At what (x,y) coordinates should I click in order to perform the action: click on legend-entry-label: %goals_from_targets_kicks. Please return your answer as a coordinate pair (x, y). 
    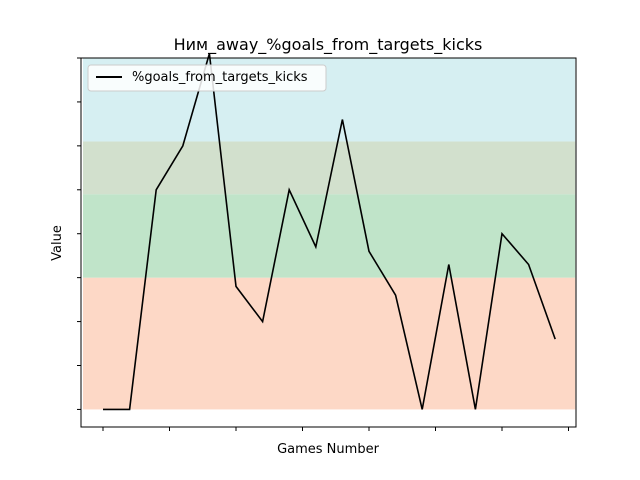
    Looking at the image, I should click on (220, 77).